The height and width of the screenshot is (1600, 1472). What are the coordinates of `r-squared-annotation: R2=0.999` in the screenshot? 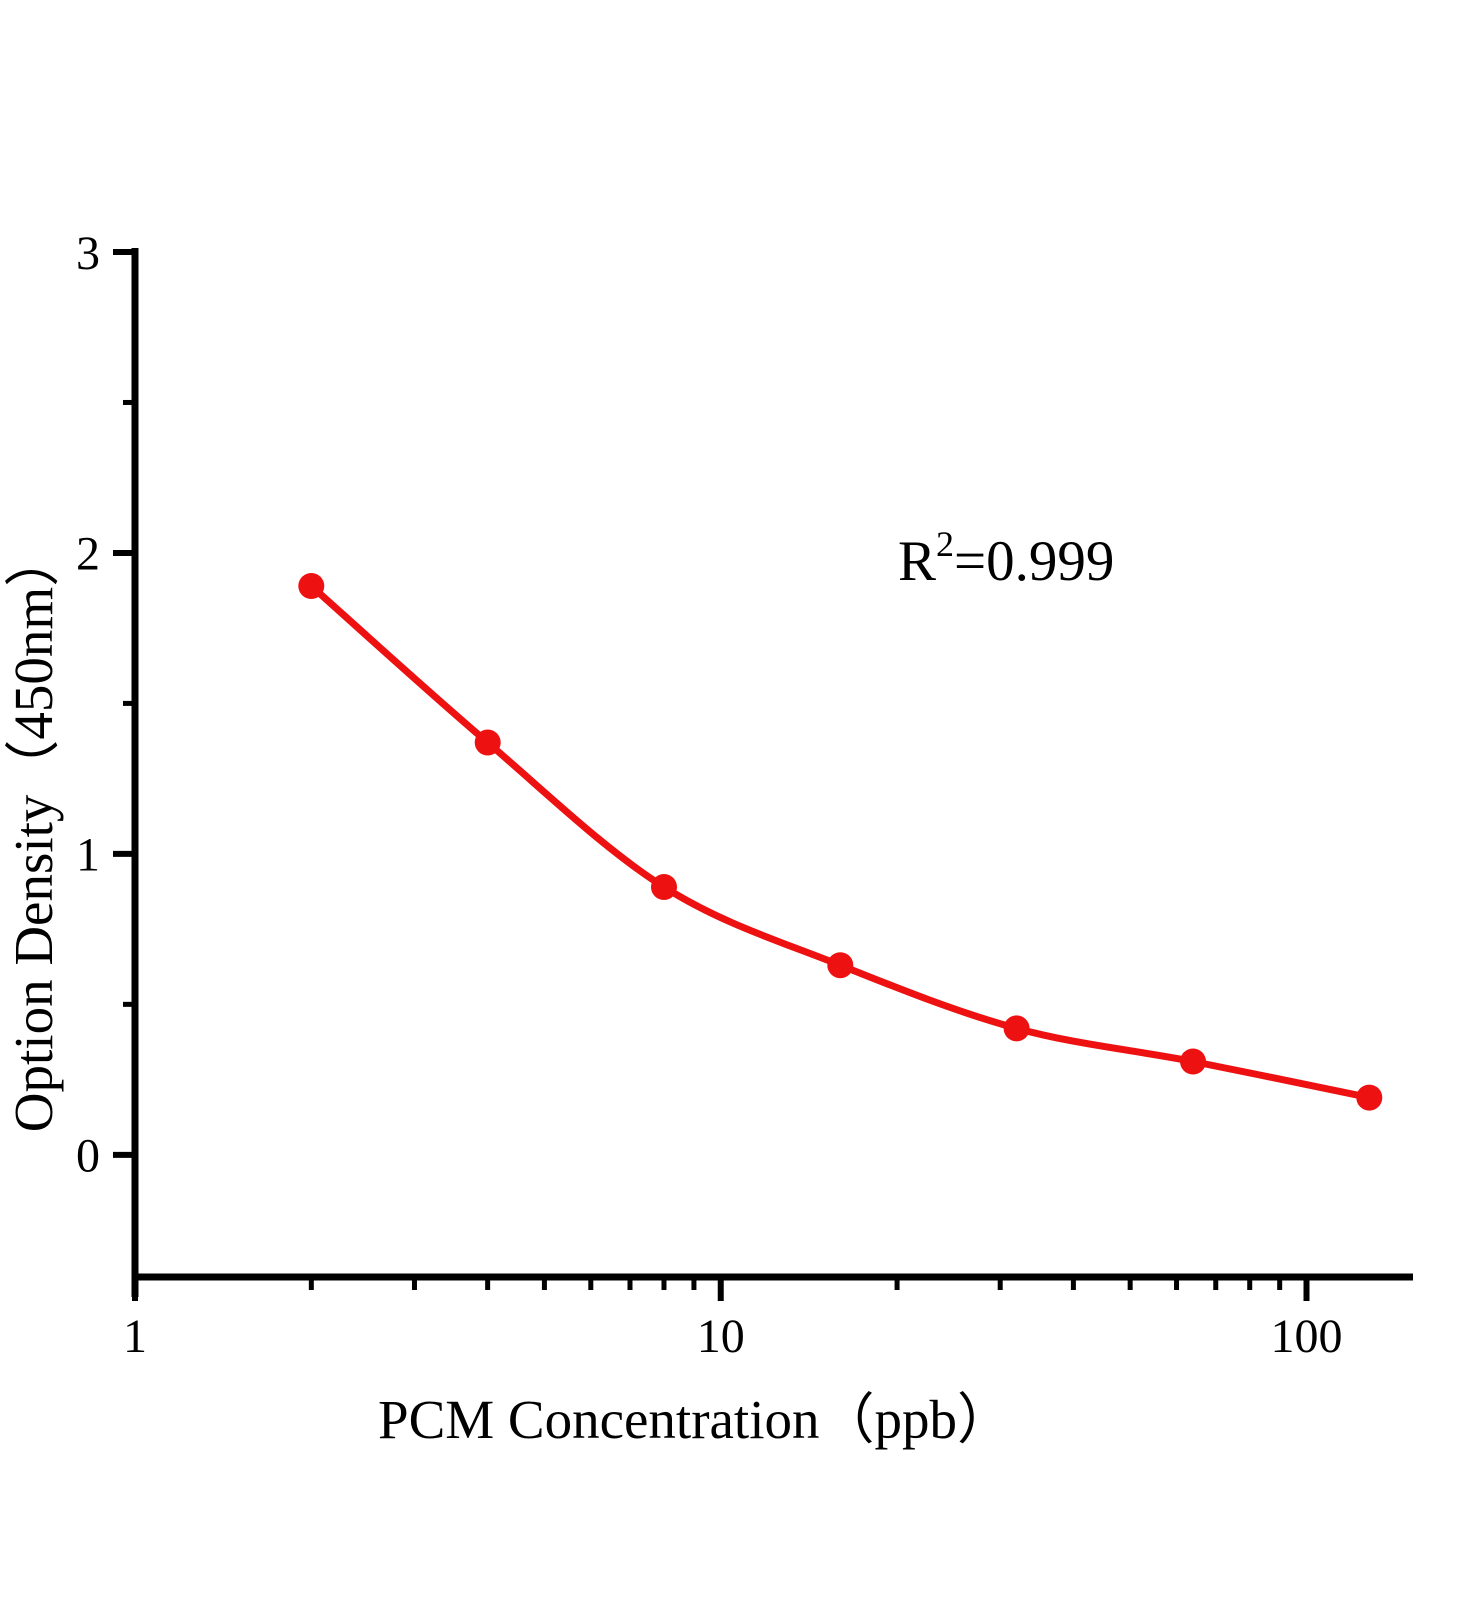 It's located at (1006, 558).